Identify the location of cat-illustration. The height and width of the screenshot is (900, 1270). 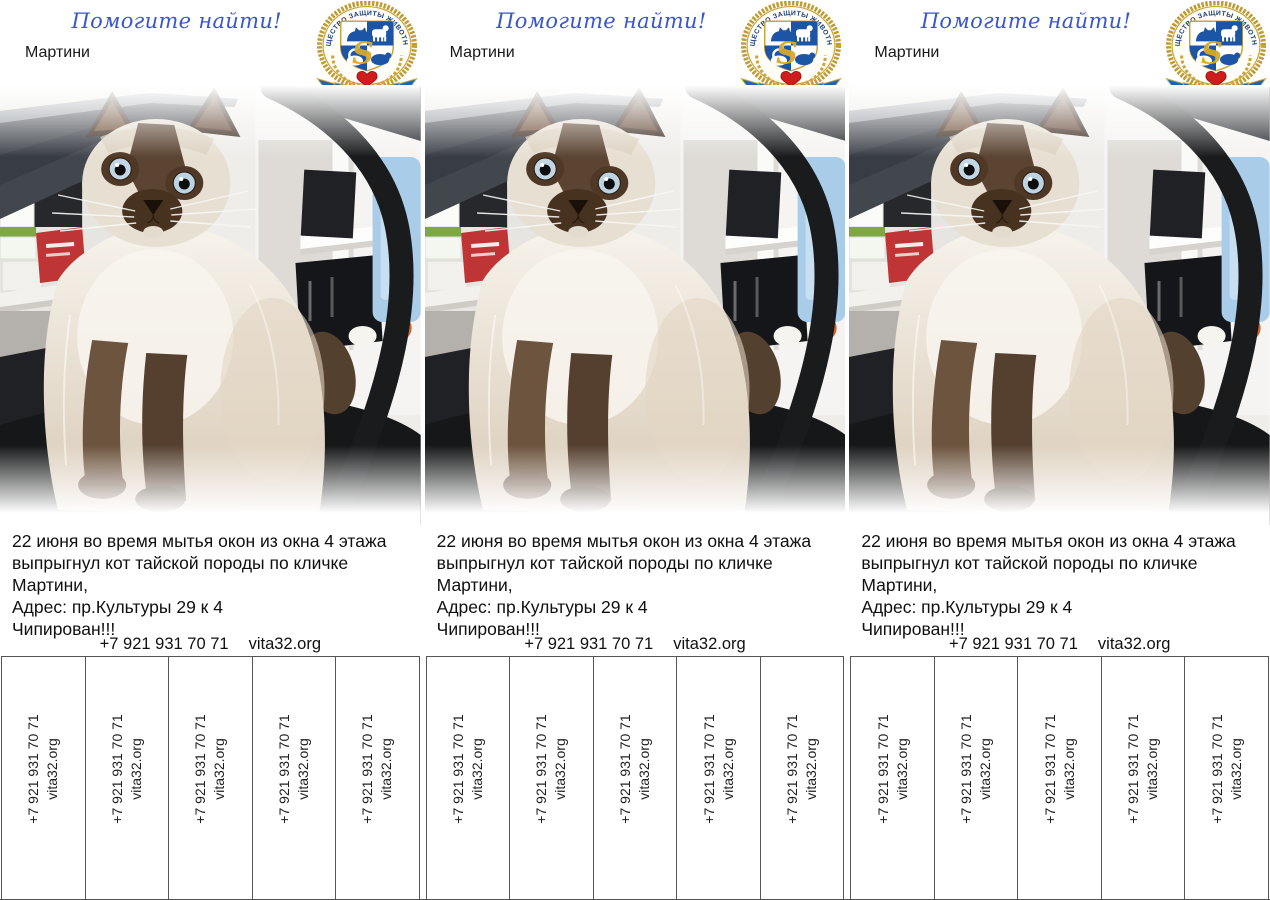
(1049, 302).